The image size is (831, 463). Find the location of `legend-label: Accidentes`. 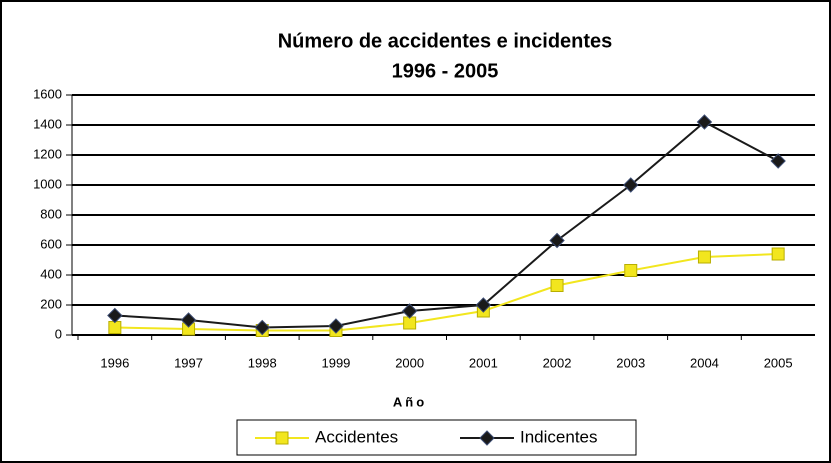

legend-label: Accidentes is located at coordinates (356, 436).